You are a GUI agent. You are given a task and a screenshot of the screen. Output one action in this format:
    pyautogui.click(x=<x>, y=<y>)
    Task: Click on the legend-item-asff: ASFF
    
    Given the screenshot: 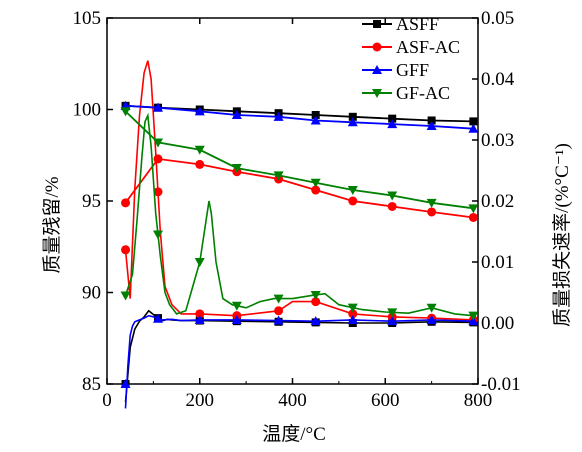 What is the action you would take?
    pyautogui.click(x=400, y=24)
    